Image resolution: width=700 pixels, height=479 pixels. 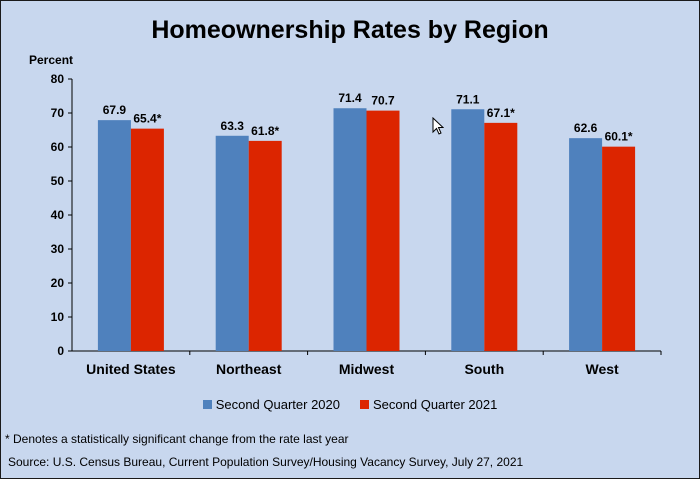 I want to click on x-tick-label: West, so click(x=602, y=369).